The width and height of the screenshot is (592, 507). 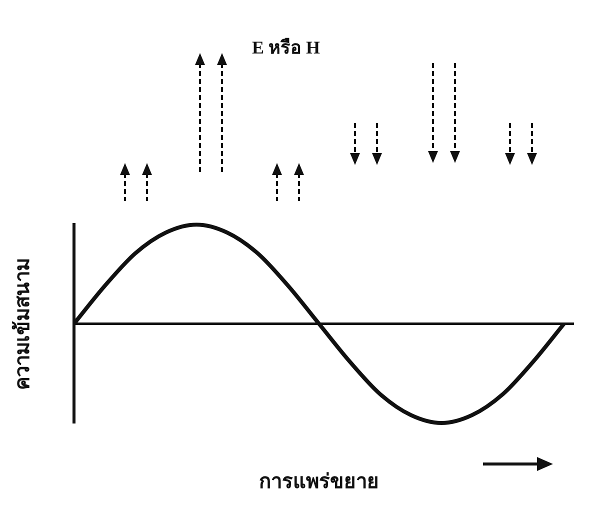 I want to click on chart-title: E หรือ H, so click(x=286, y=47).